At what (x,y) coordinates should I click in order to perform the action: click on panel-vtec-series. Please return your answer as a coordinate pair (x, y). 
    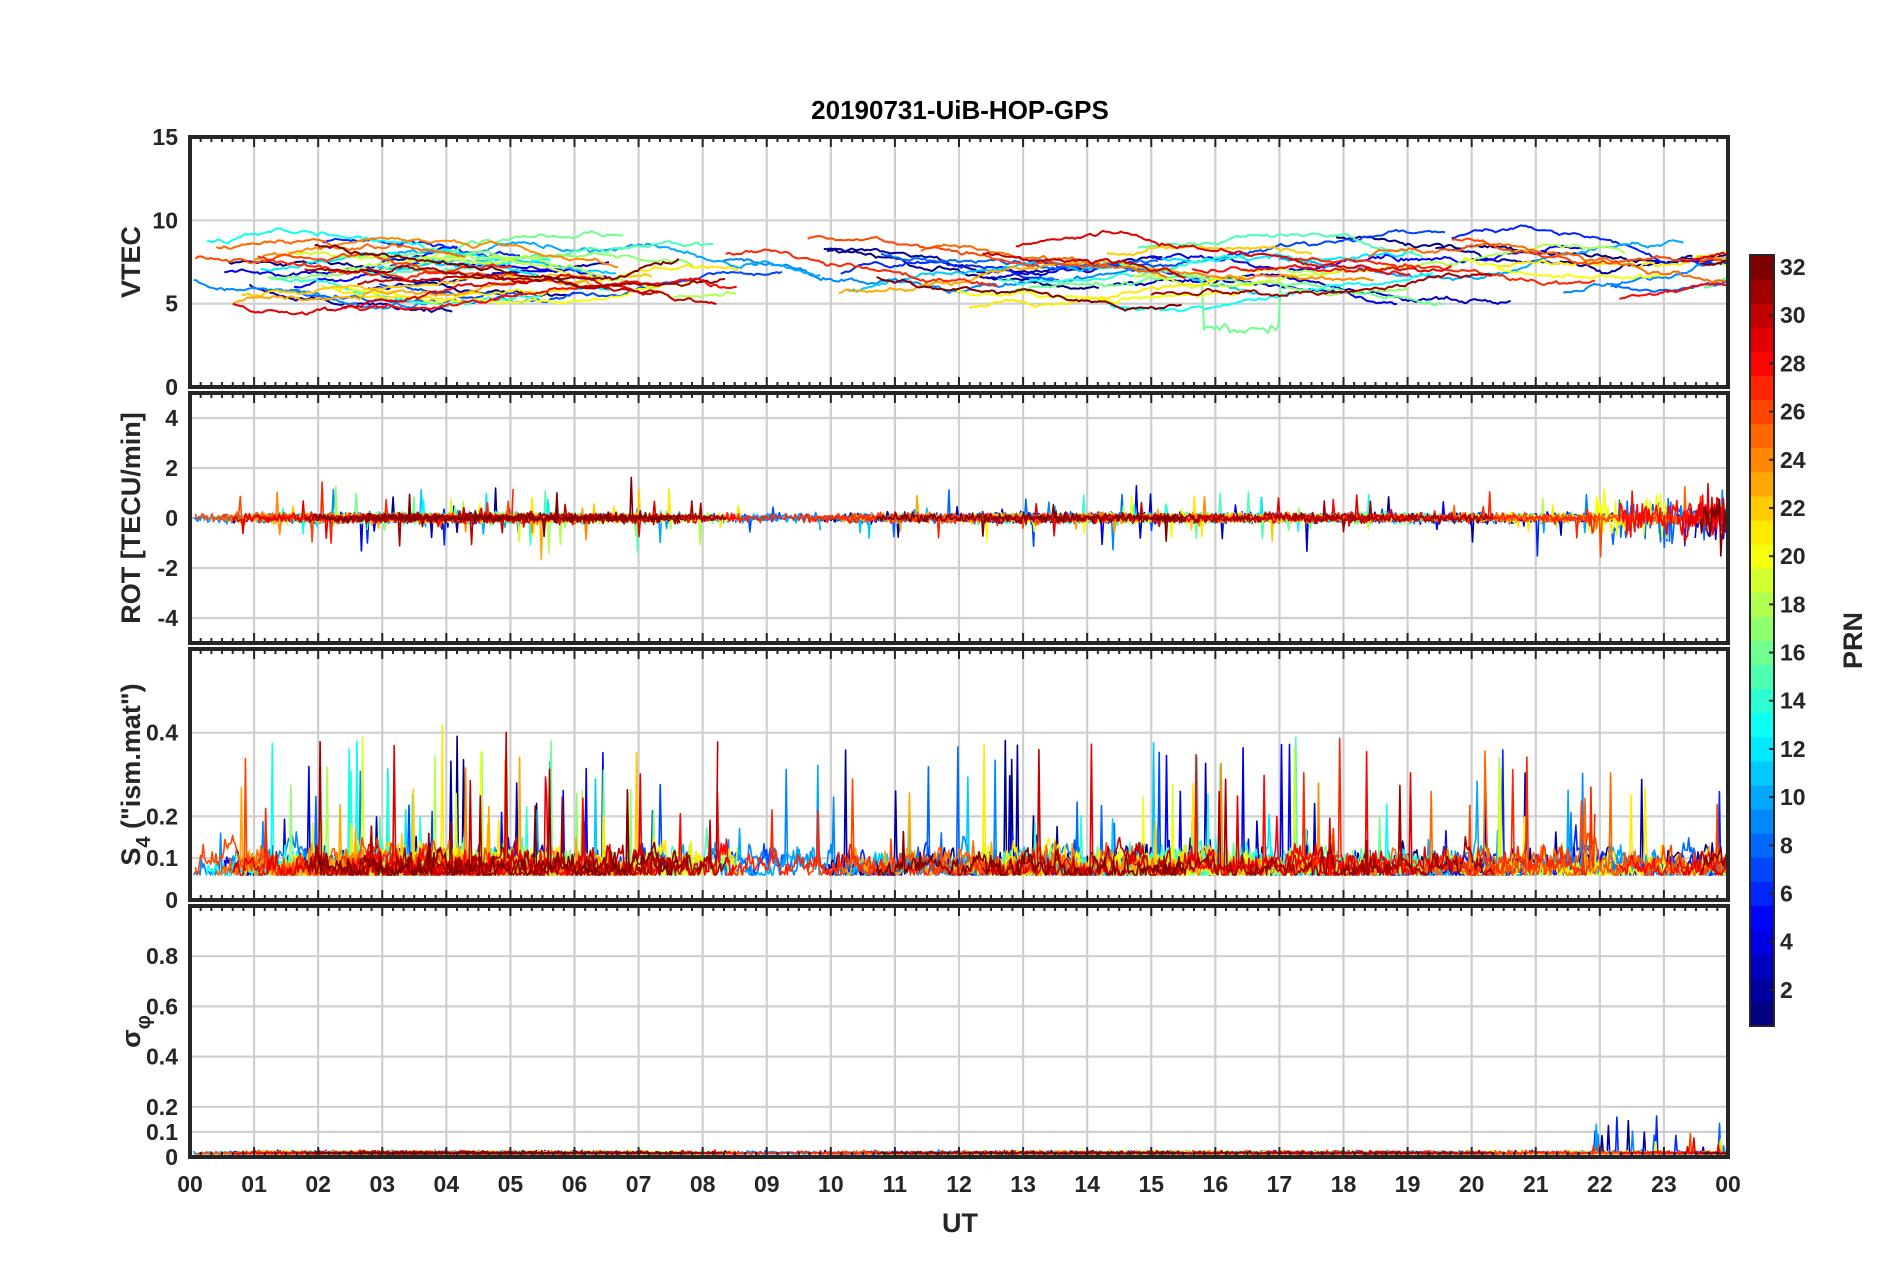
    Looking at the image, I should click on (960, 279).